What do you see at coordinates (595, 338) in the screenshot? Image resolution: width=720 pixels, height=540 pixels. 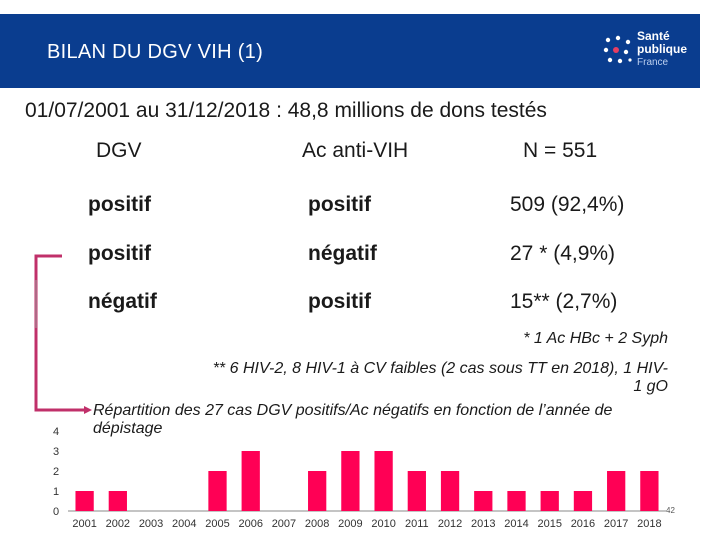 I see `footnote-1: * 1 Ac HBc + 2 Syph` at bounding box center [595, 338].